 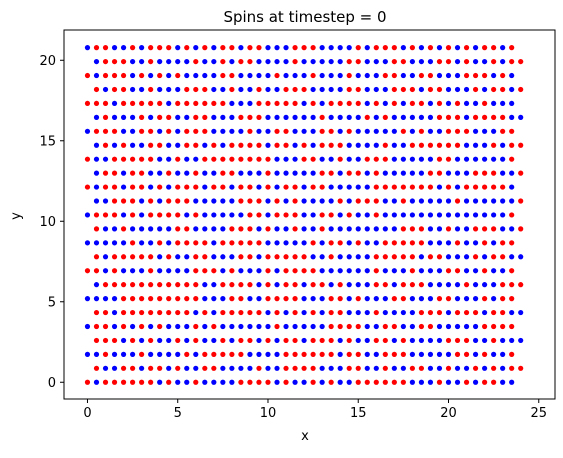 What do you see at coordinates (52, 302) in the screenshot?
I see `y-tick-label: 5` at bounding box center [52, 302].